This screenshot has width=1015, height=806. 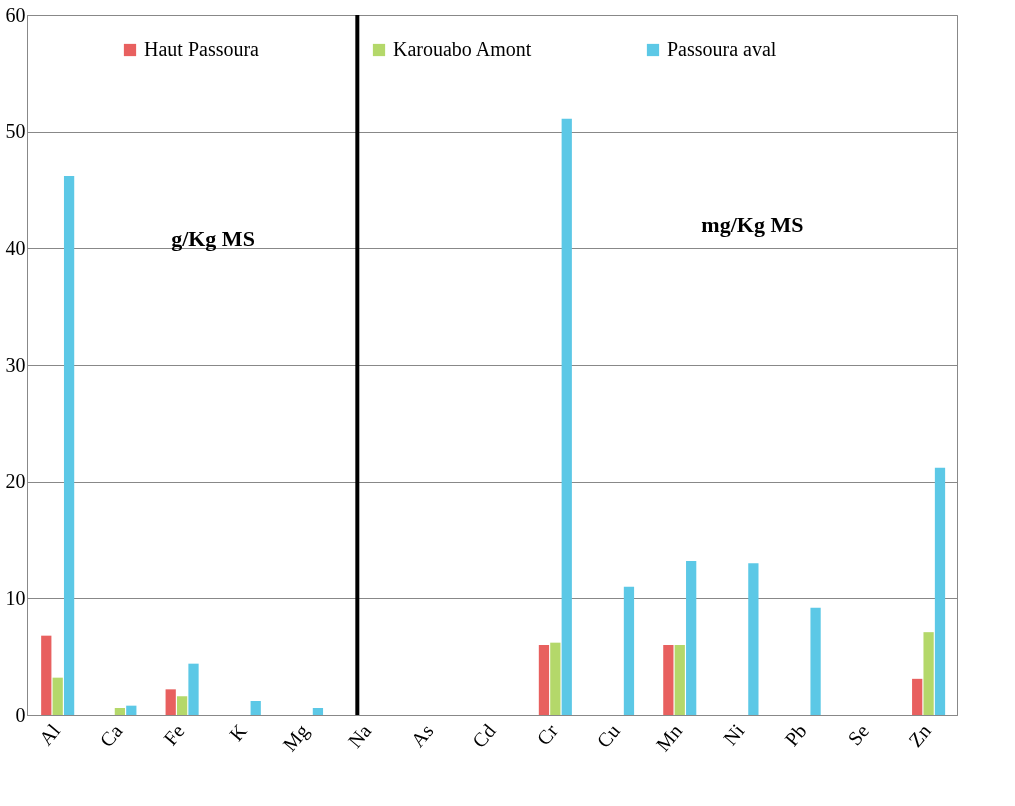 I want to click on x-tick-label: K, so click(x=238, y=732).